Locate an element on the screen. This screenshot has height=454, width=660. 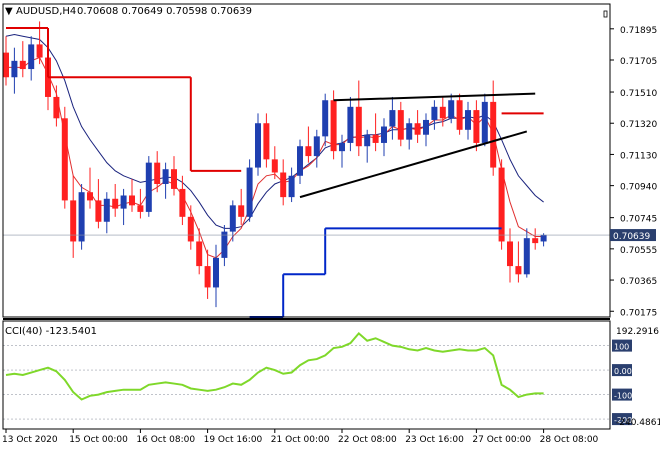
cci-level-label: 100 is located at coordinates (621, 347).